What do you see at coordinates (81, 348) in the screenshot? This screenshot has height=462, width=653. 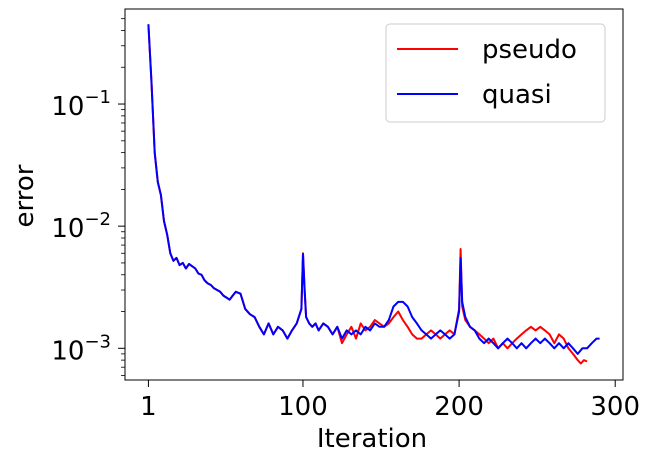 I see `y-tick-label: 10⁻³` at bounding box center [81, 348].